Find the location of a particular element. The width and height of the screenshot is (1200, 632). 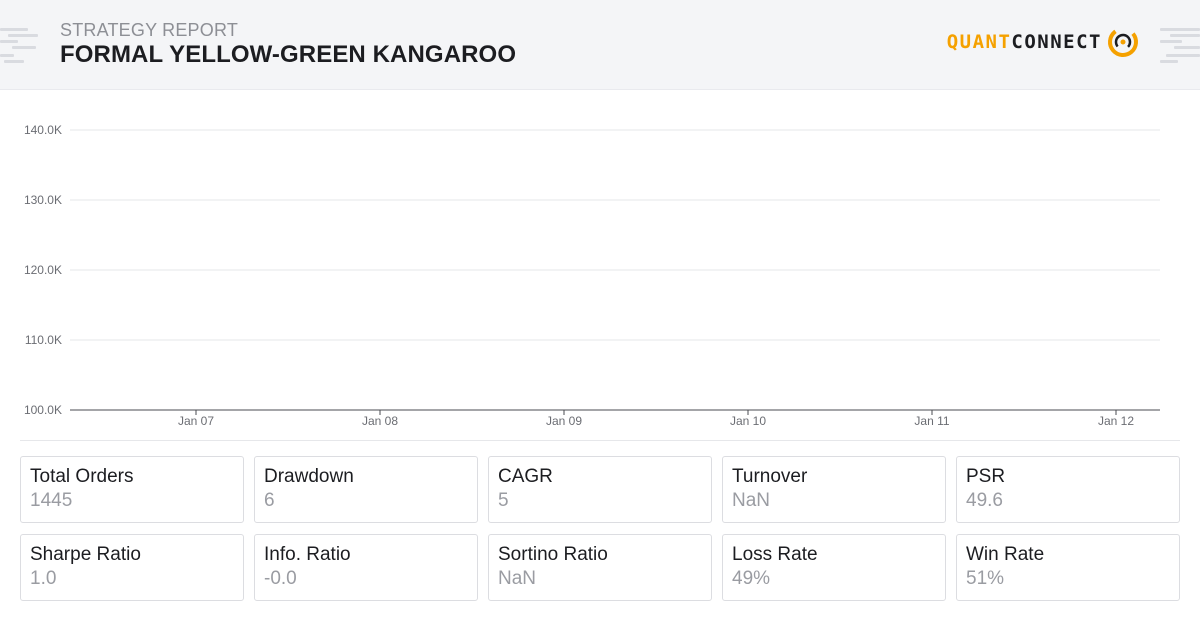

y-tick-label: 110.0K is located at coordinates (43, 340).